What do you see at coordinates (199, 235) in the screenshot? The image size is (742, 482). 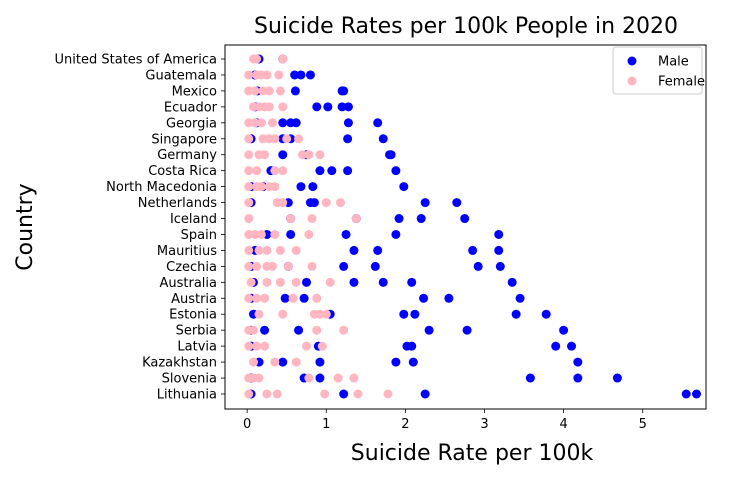 I see `y-tick-label-spain: Spain` at bounding box center [199, 235].